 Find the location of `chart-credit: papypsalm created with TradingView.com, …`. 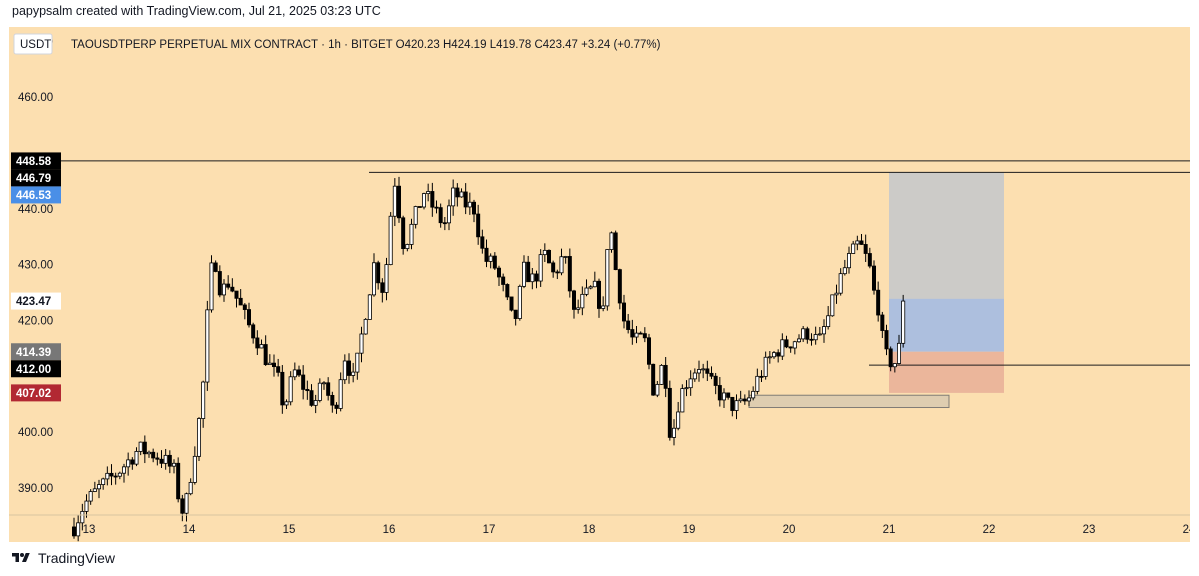

chart-credit: papypsalm created with TradingView.com, … is located at coordinates (196, 11).